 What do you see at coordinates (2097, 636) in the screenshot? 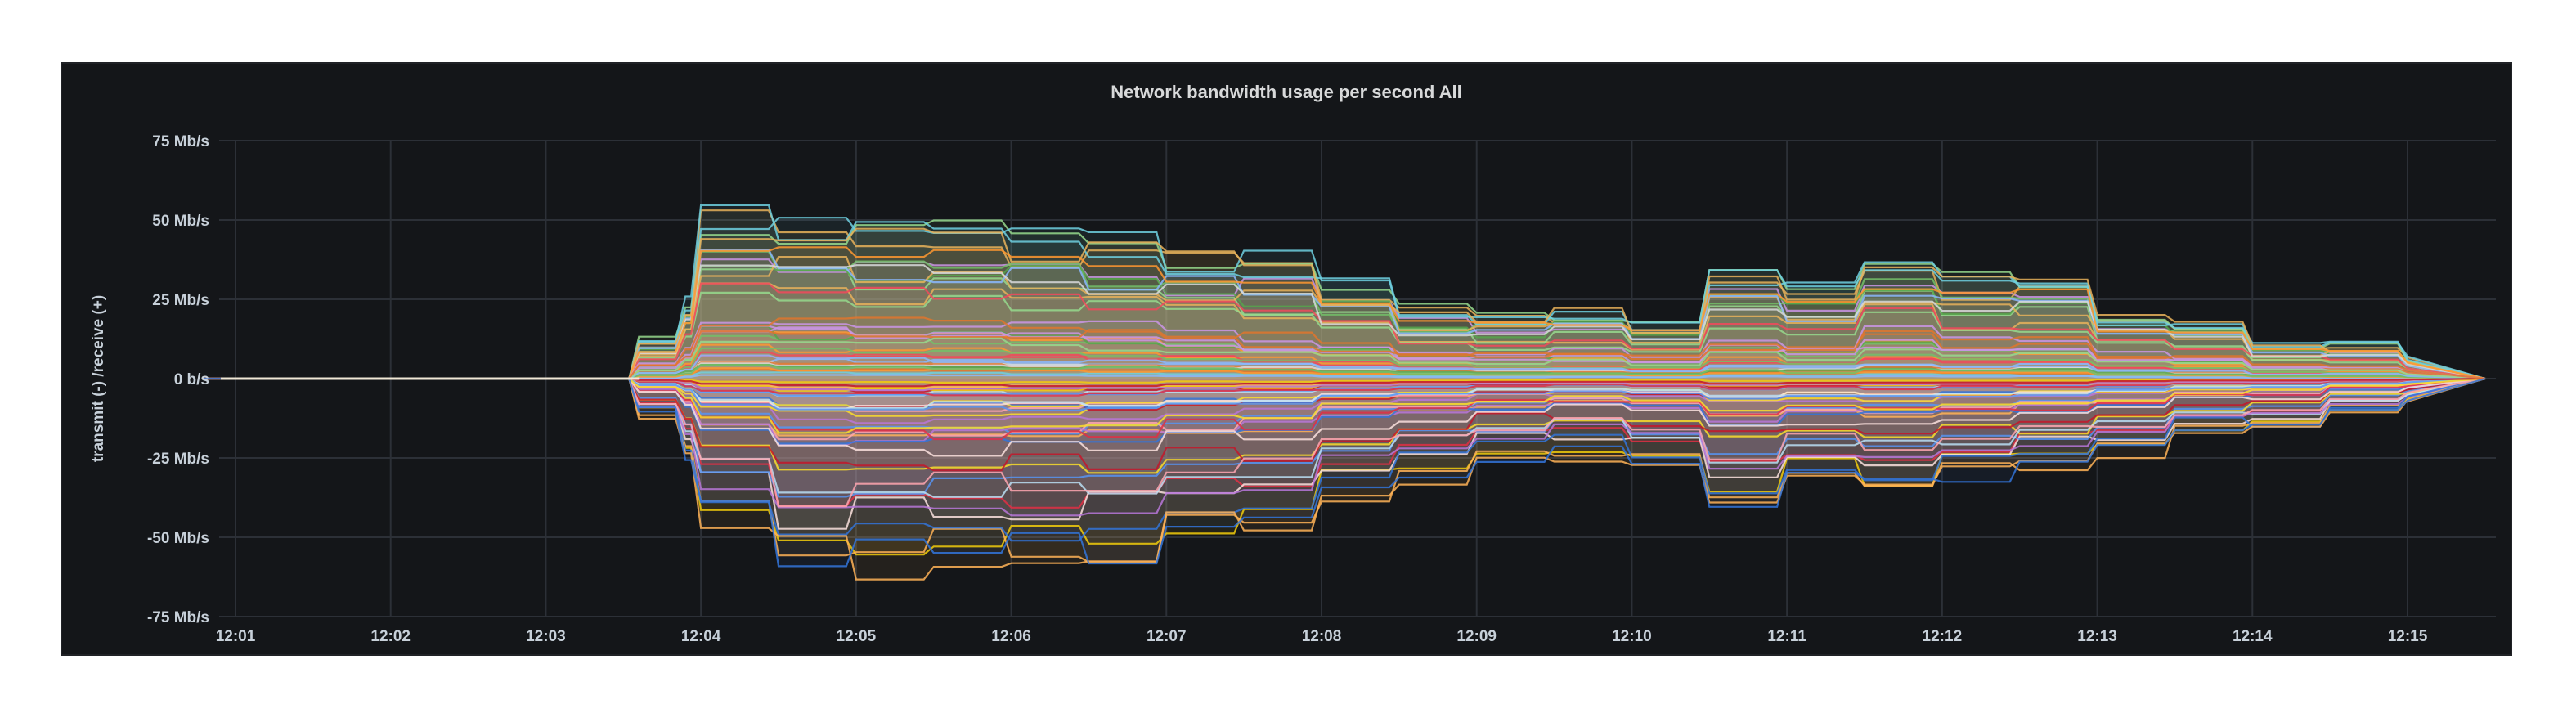
I see `x-tick-label: 12:13` at bounding box center [2097, 636].